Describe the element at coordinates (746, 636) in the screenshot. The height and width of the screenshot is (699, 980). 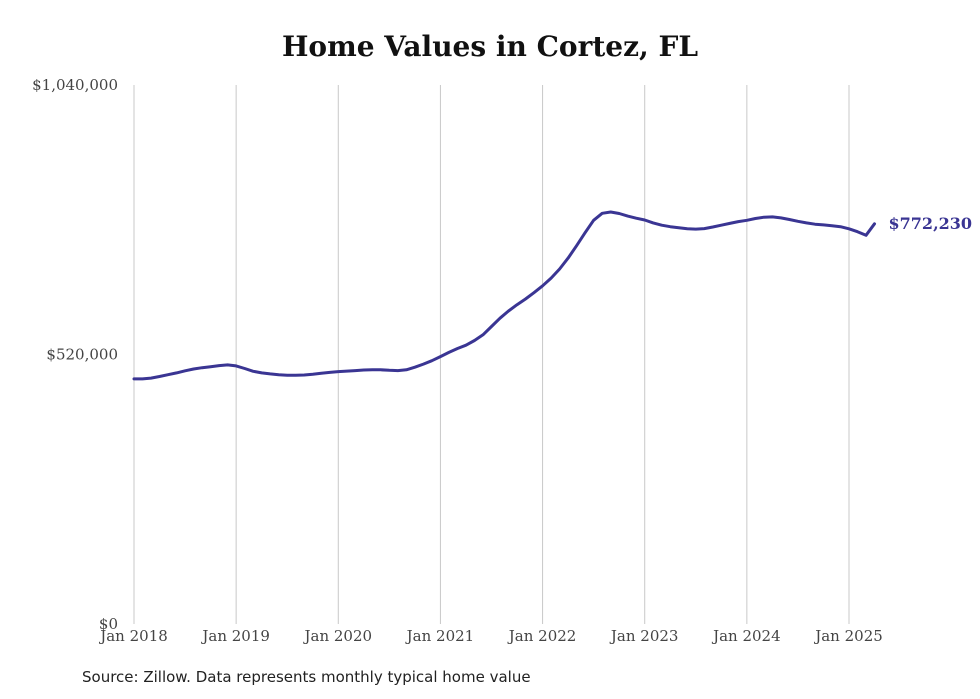
I see `x-tick-label: Jan 2024` at that location.